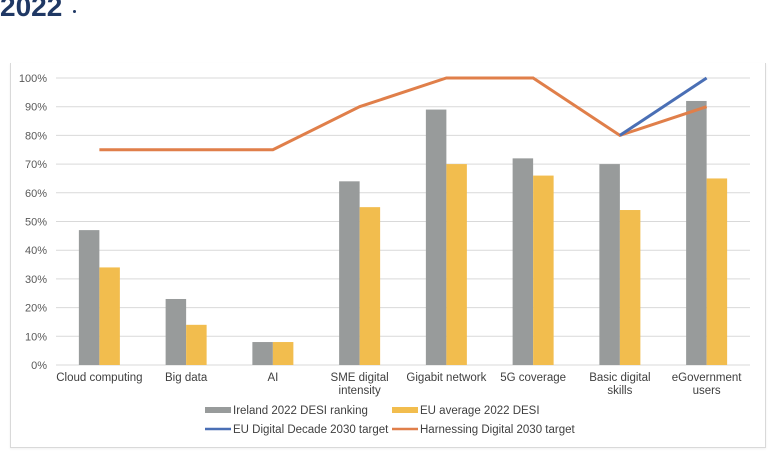  I want to click on y-tick-label: 10%, so click(36, 337).